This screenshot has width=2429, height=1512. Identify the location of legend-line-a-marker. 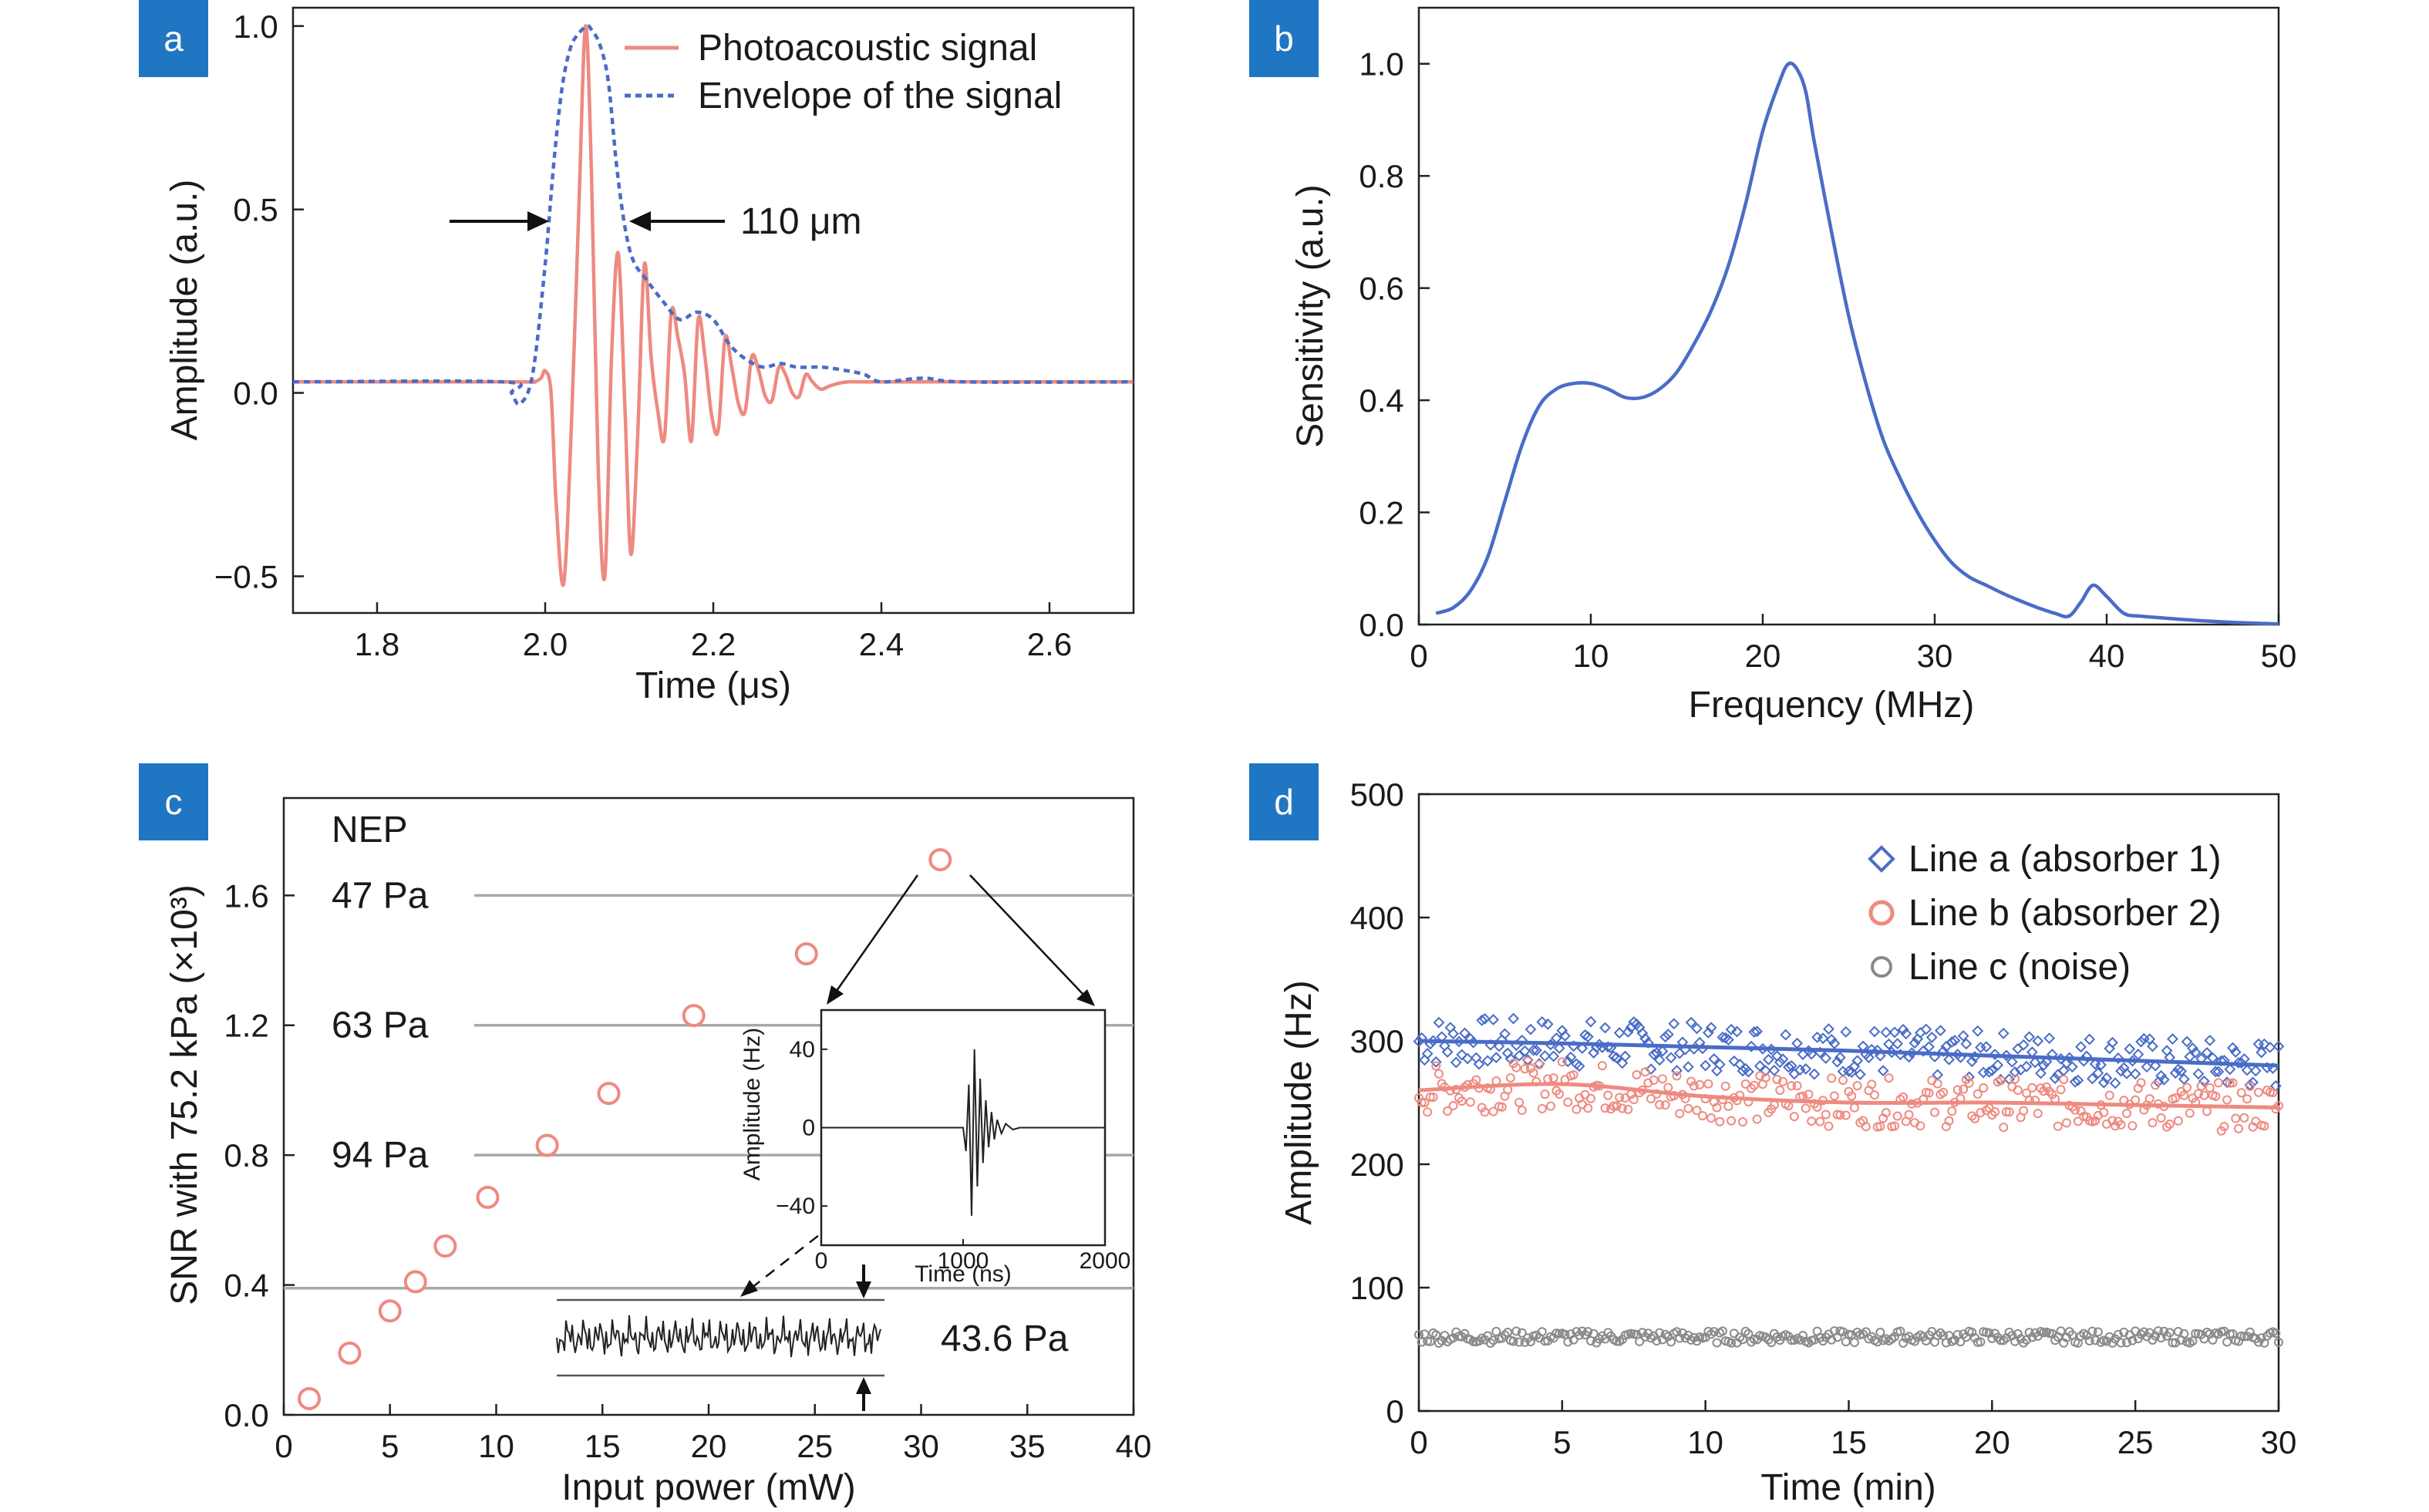
(1881, 859).